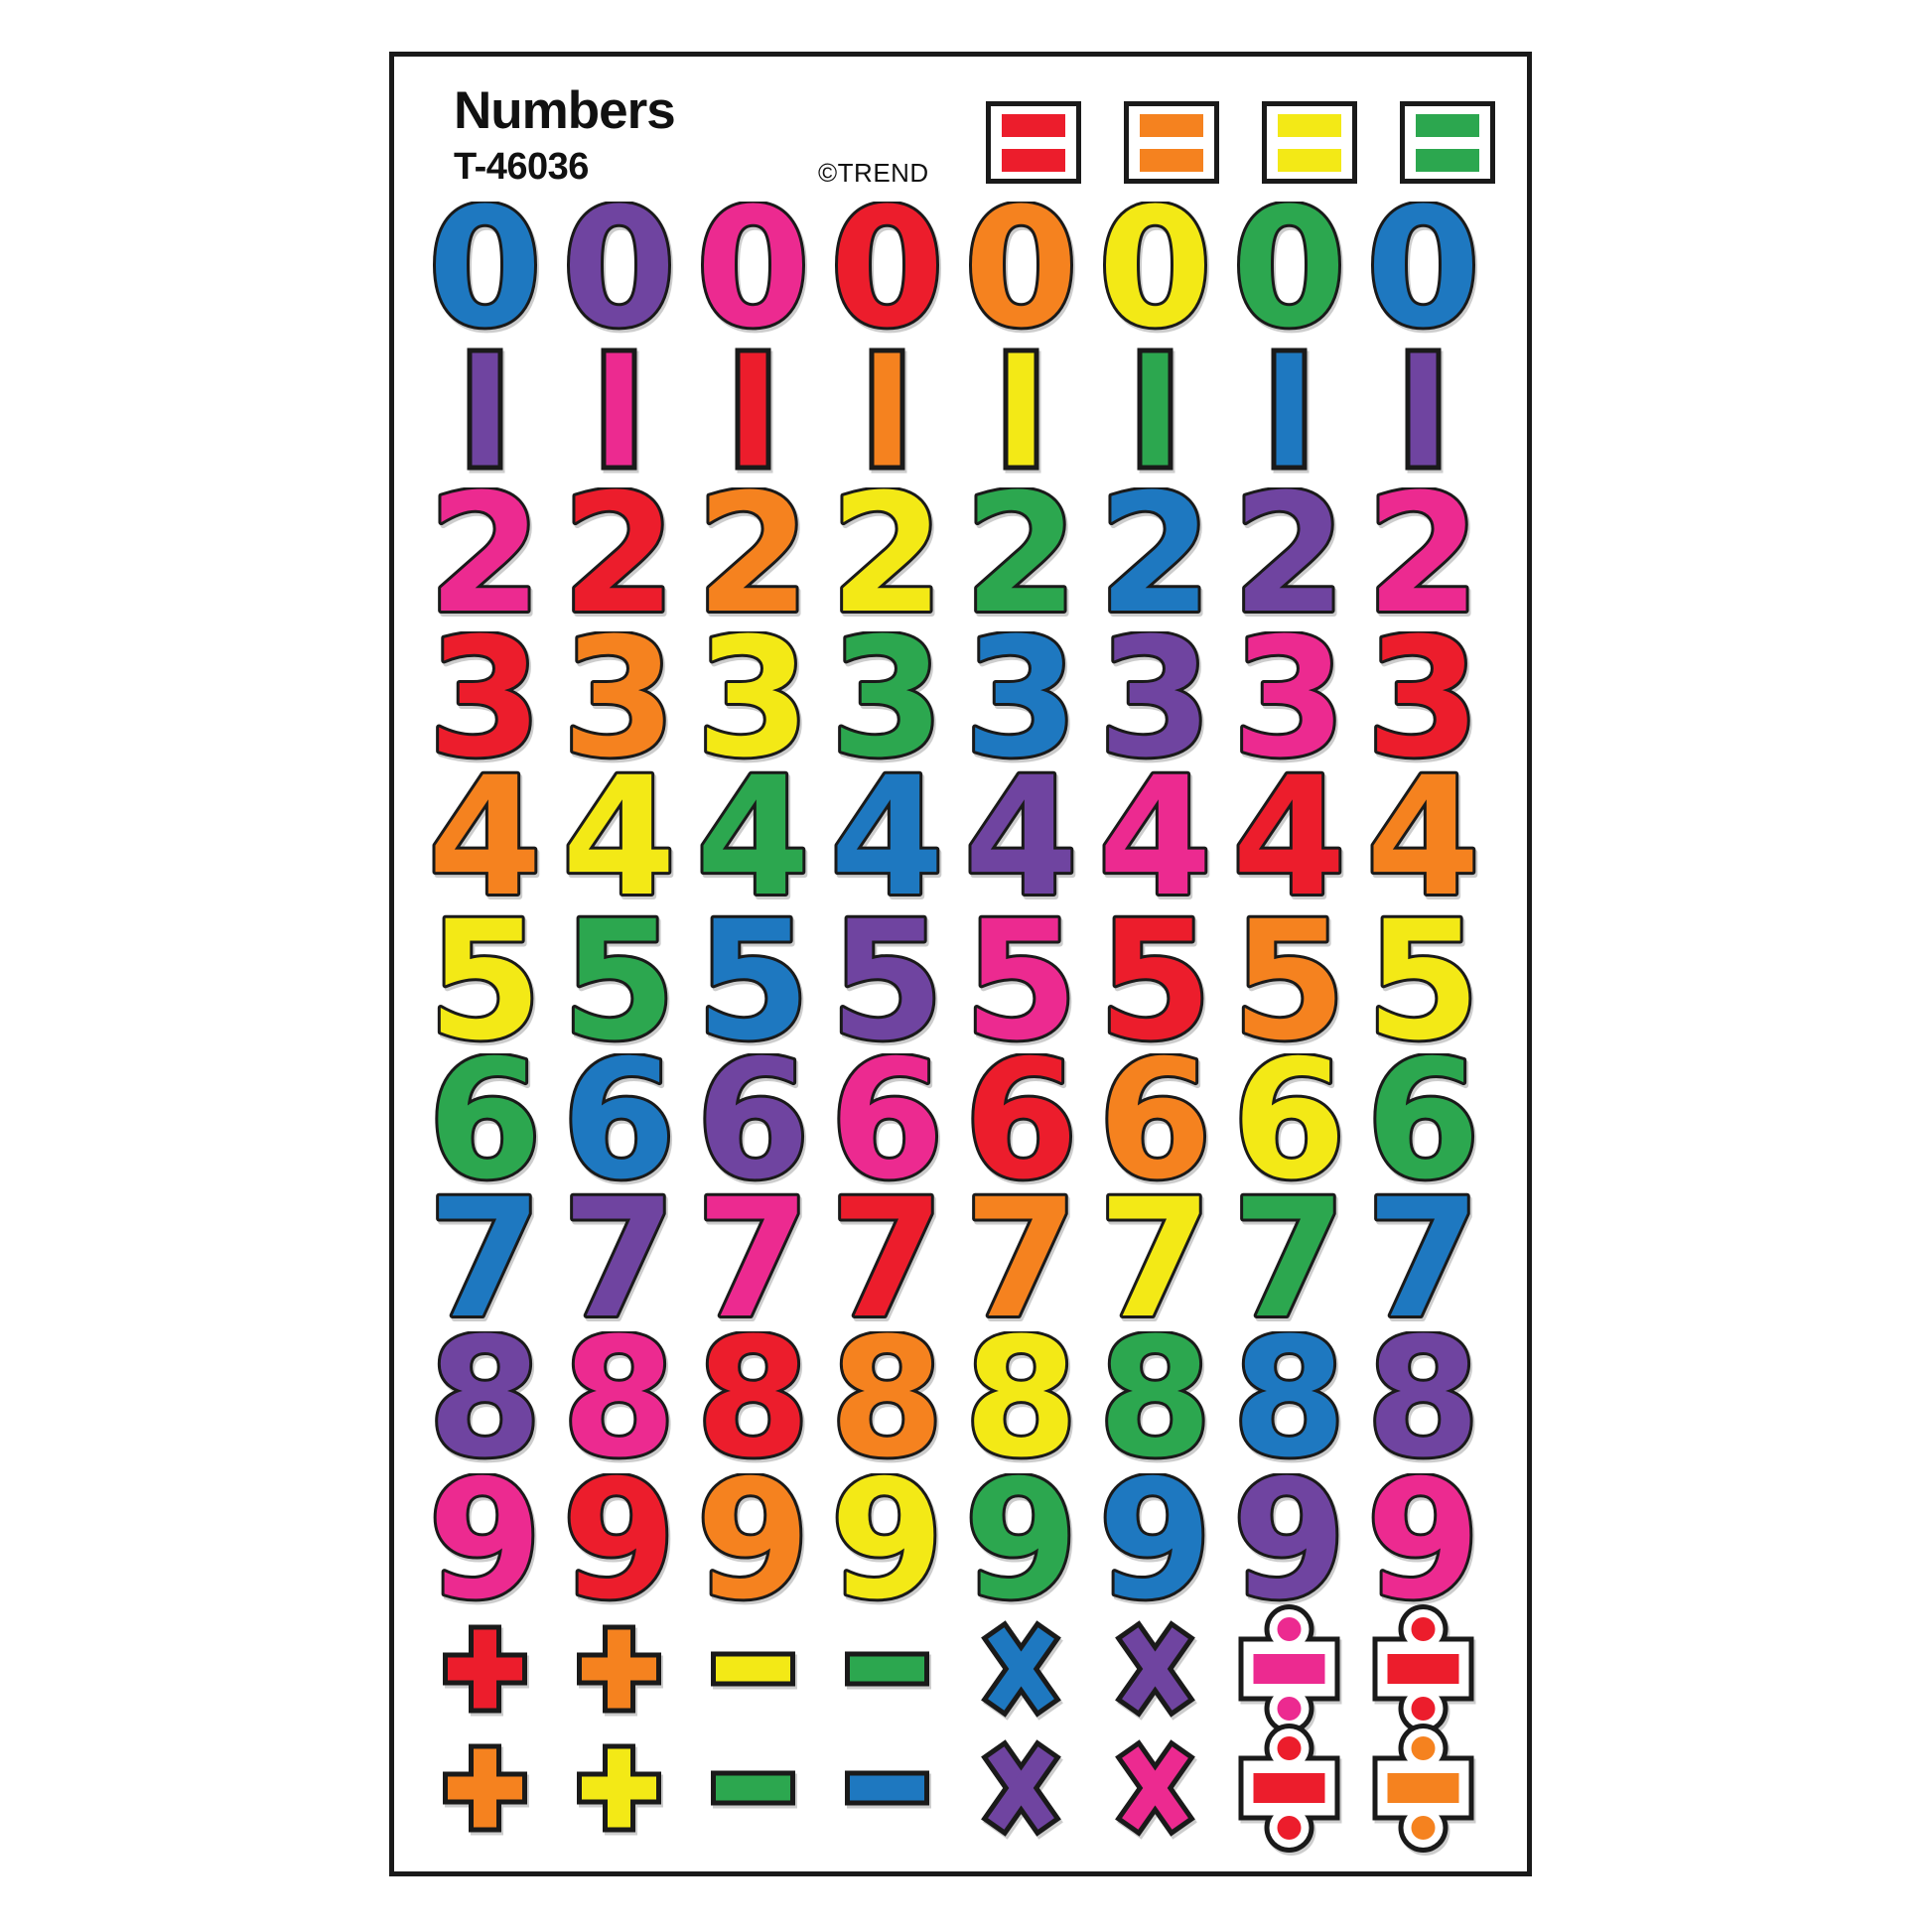 This screenshot has width=1932, height=1932. Describe the element at coordinates (619, 410) in the screenshot. I see `sticker-digit-1-pink` at that location.